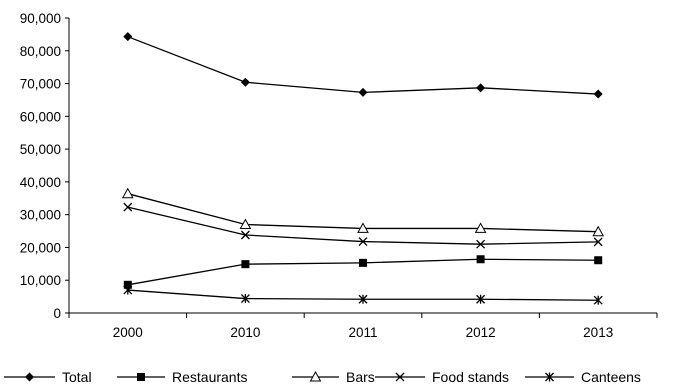 This screenshot has height=386, width=673. What do you see at coordinates (40, 182) in the screenshot?
I see `y-tick-label: 40,000` at bounding box center [40, 182].